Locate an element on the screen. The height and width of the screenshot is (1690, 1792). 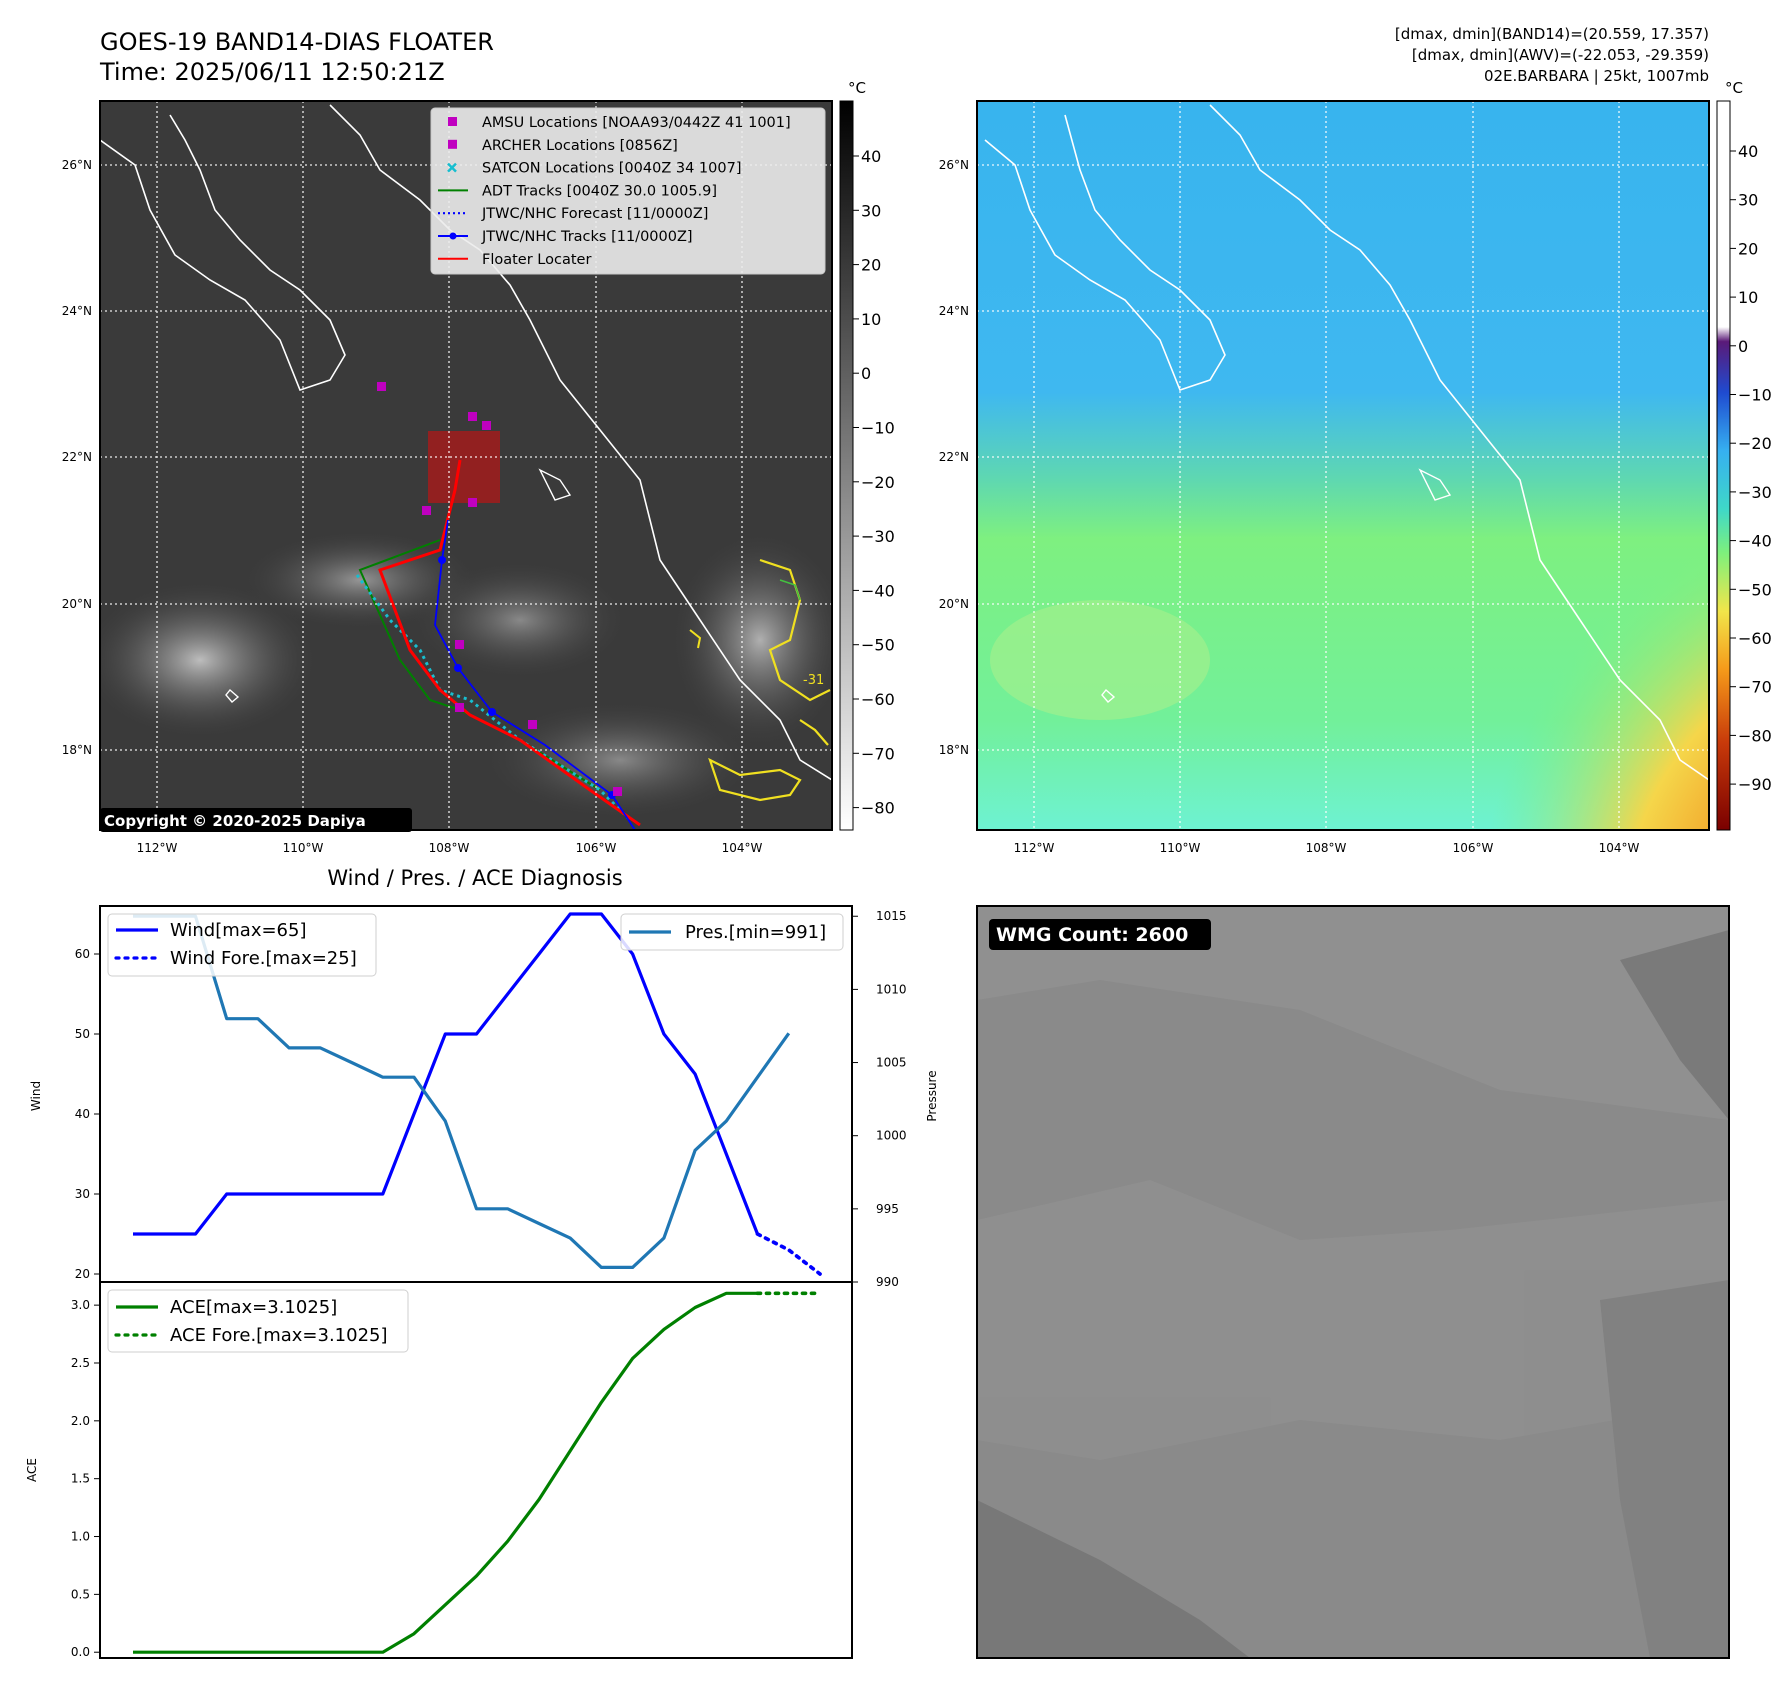
y-tick-label: 0.0 is located at coordinates (80, 1652).